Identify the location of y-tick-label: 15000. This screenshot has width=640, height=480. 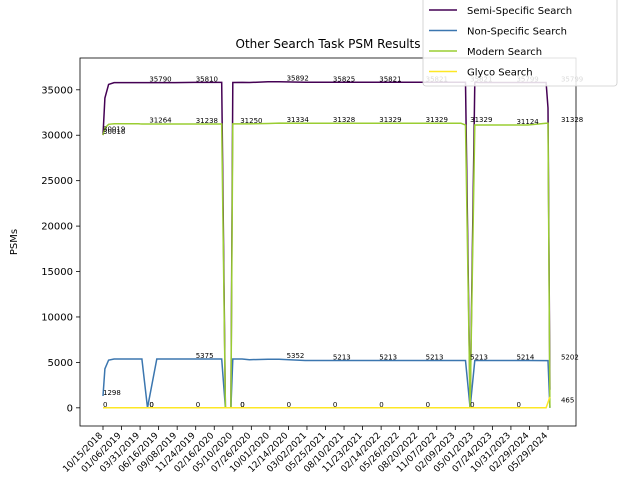
(57, 272).